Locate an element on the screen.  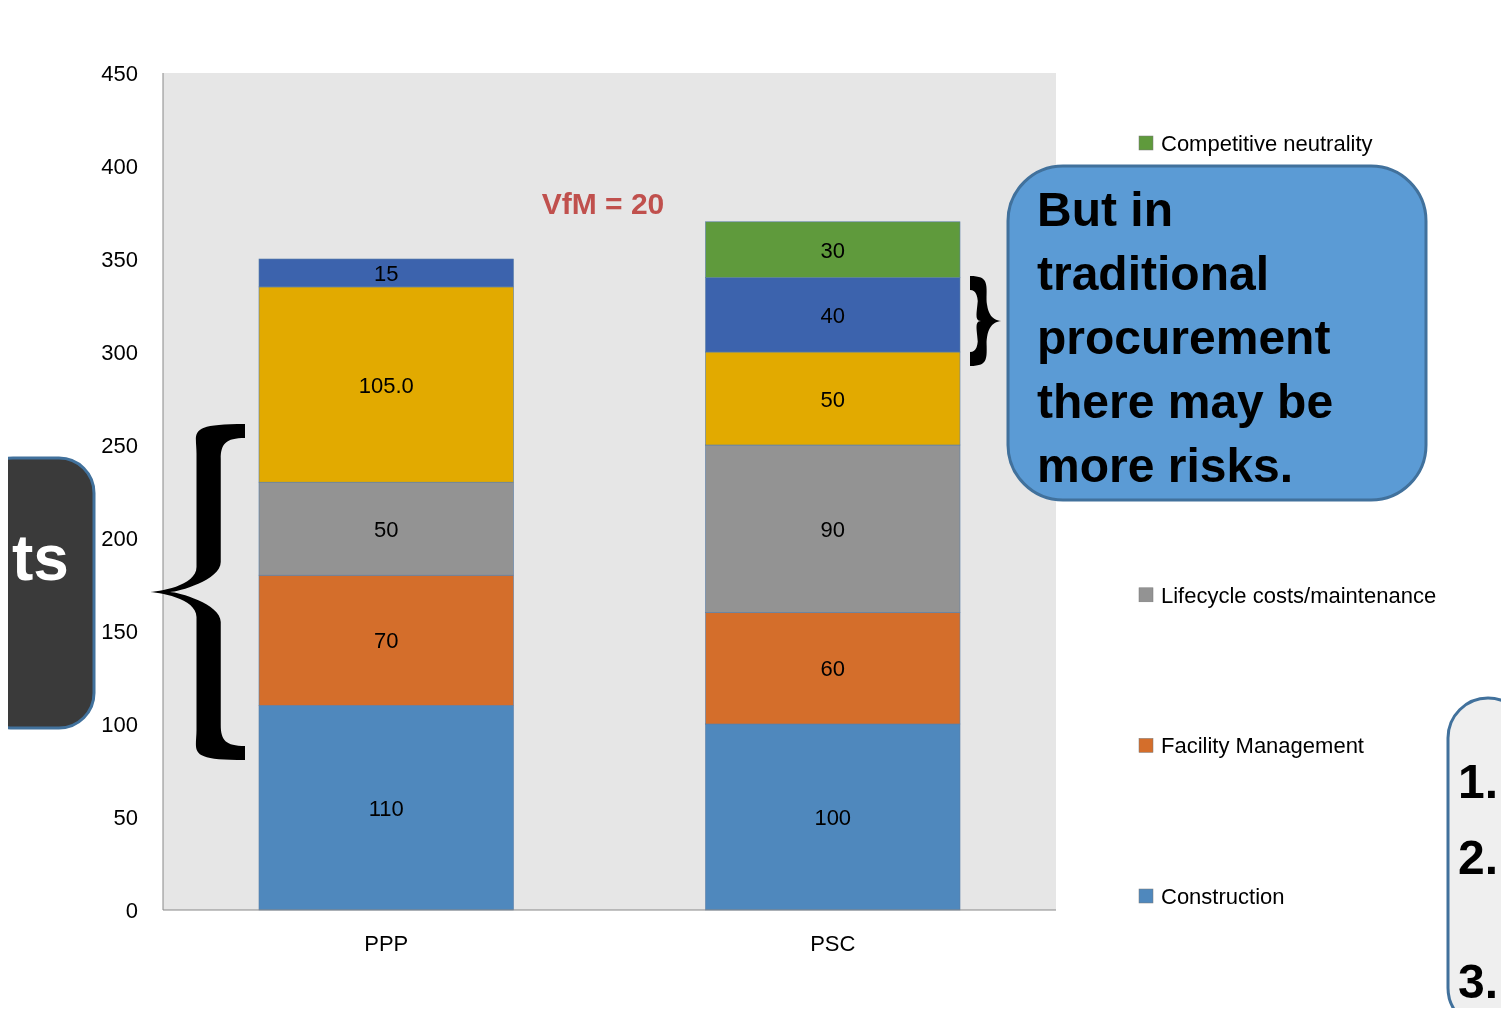
text: 3. is located at coordinates (1478, 981).